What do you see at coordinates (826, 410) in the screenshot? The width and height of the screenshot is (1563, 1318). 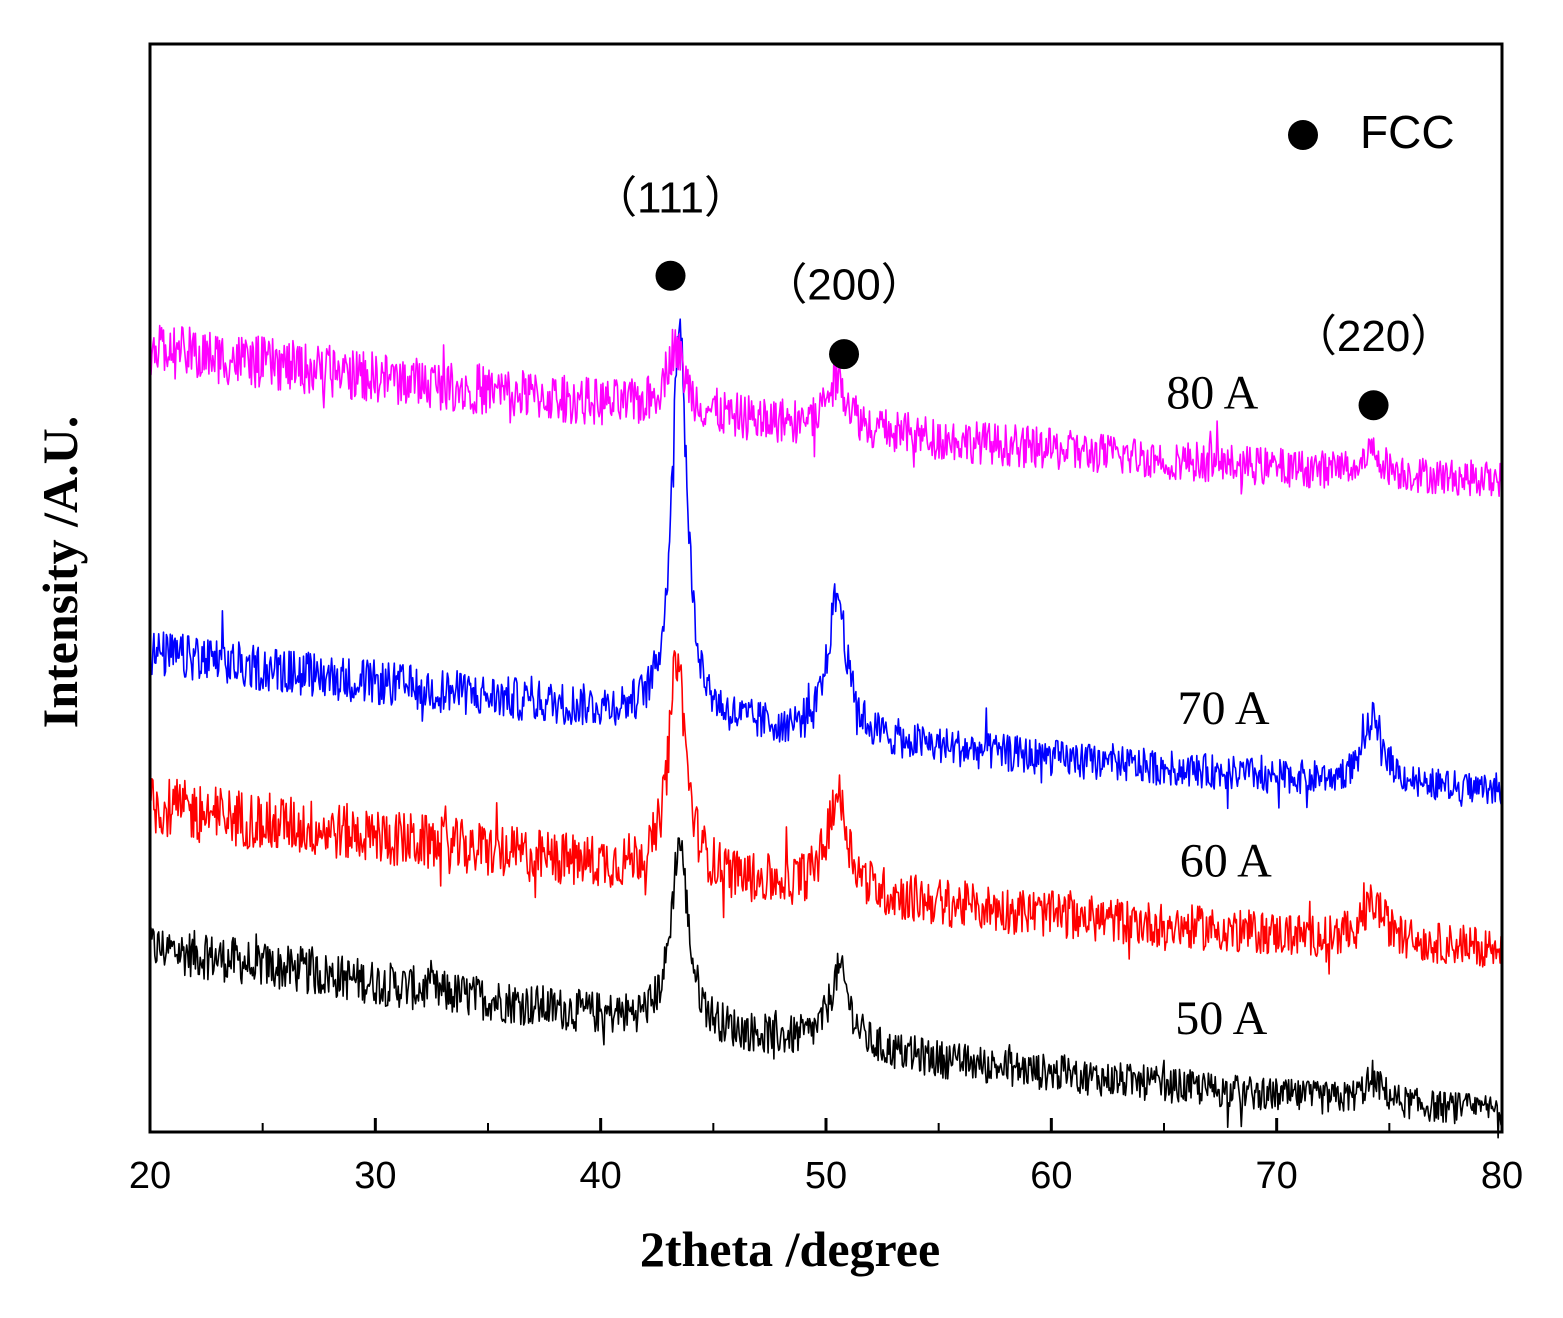 I see `series-line-80-a` at bounding box center [826, 410].